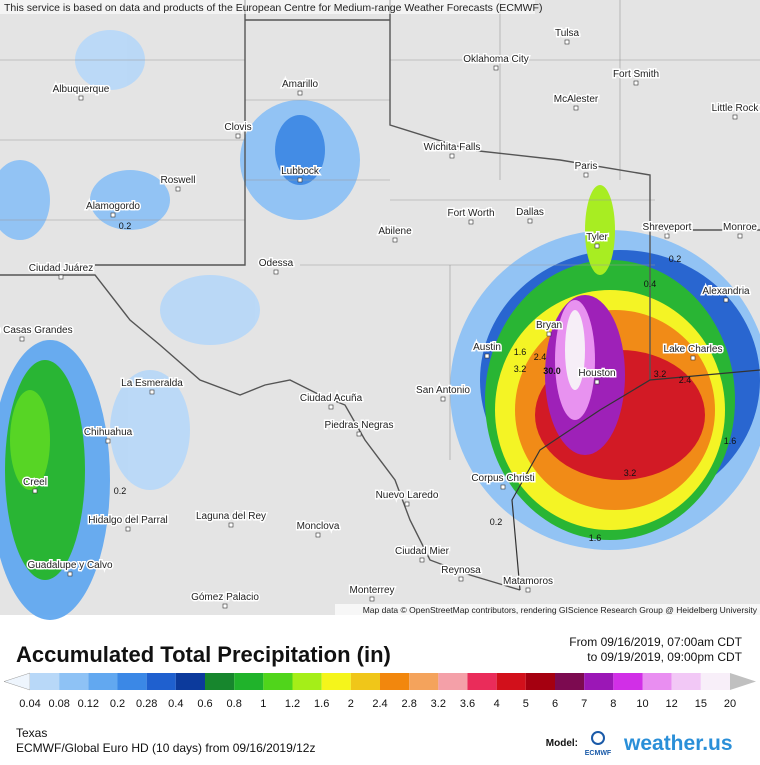  I want to click on legend-label: 0.12, so click(88, 704).